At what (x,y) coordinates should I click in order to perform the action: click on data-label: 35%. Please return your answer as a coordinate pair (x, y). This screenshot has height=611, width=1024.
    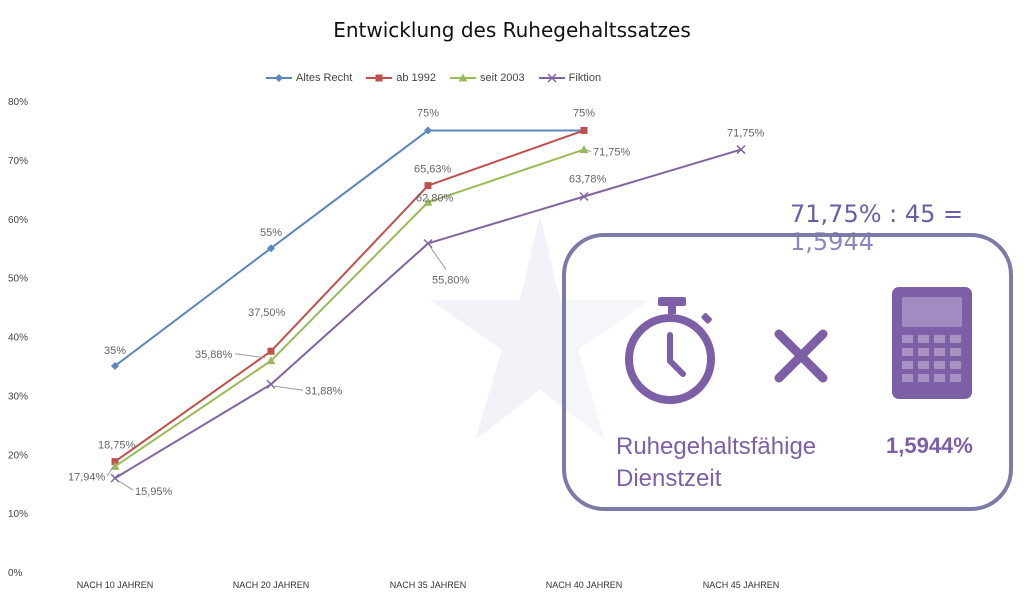
    Looking at the image, I should click on (115, 351).